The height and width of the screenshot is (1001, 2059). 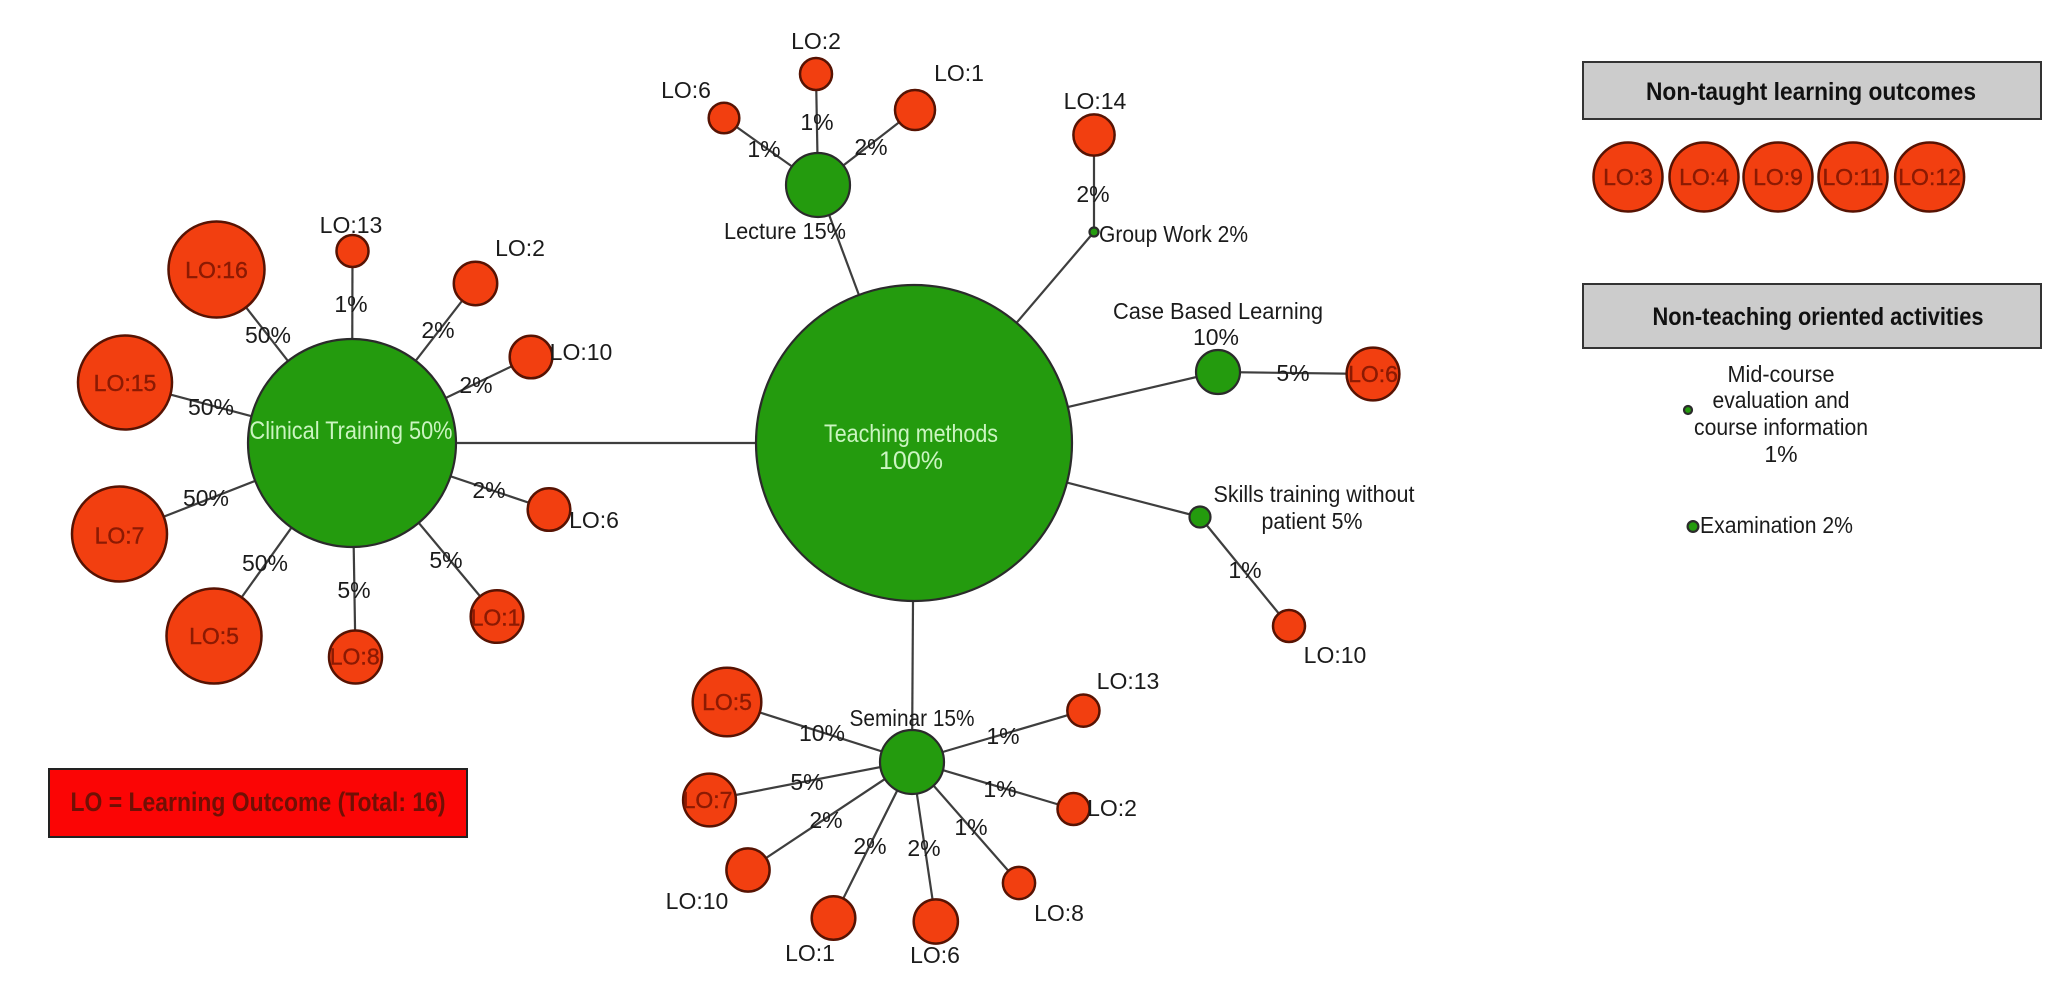 What do you see at coordinates (1929, 177) in the screenshot?
I see `svg-text: LO:12` at bounding box center [1929, 177].